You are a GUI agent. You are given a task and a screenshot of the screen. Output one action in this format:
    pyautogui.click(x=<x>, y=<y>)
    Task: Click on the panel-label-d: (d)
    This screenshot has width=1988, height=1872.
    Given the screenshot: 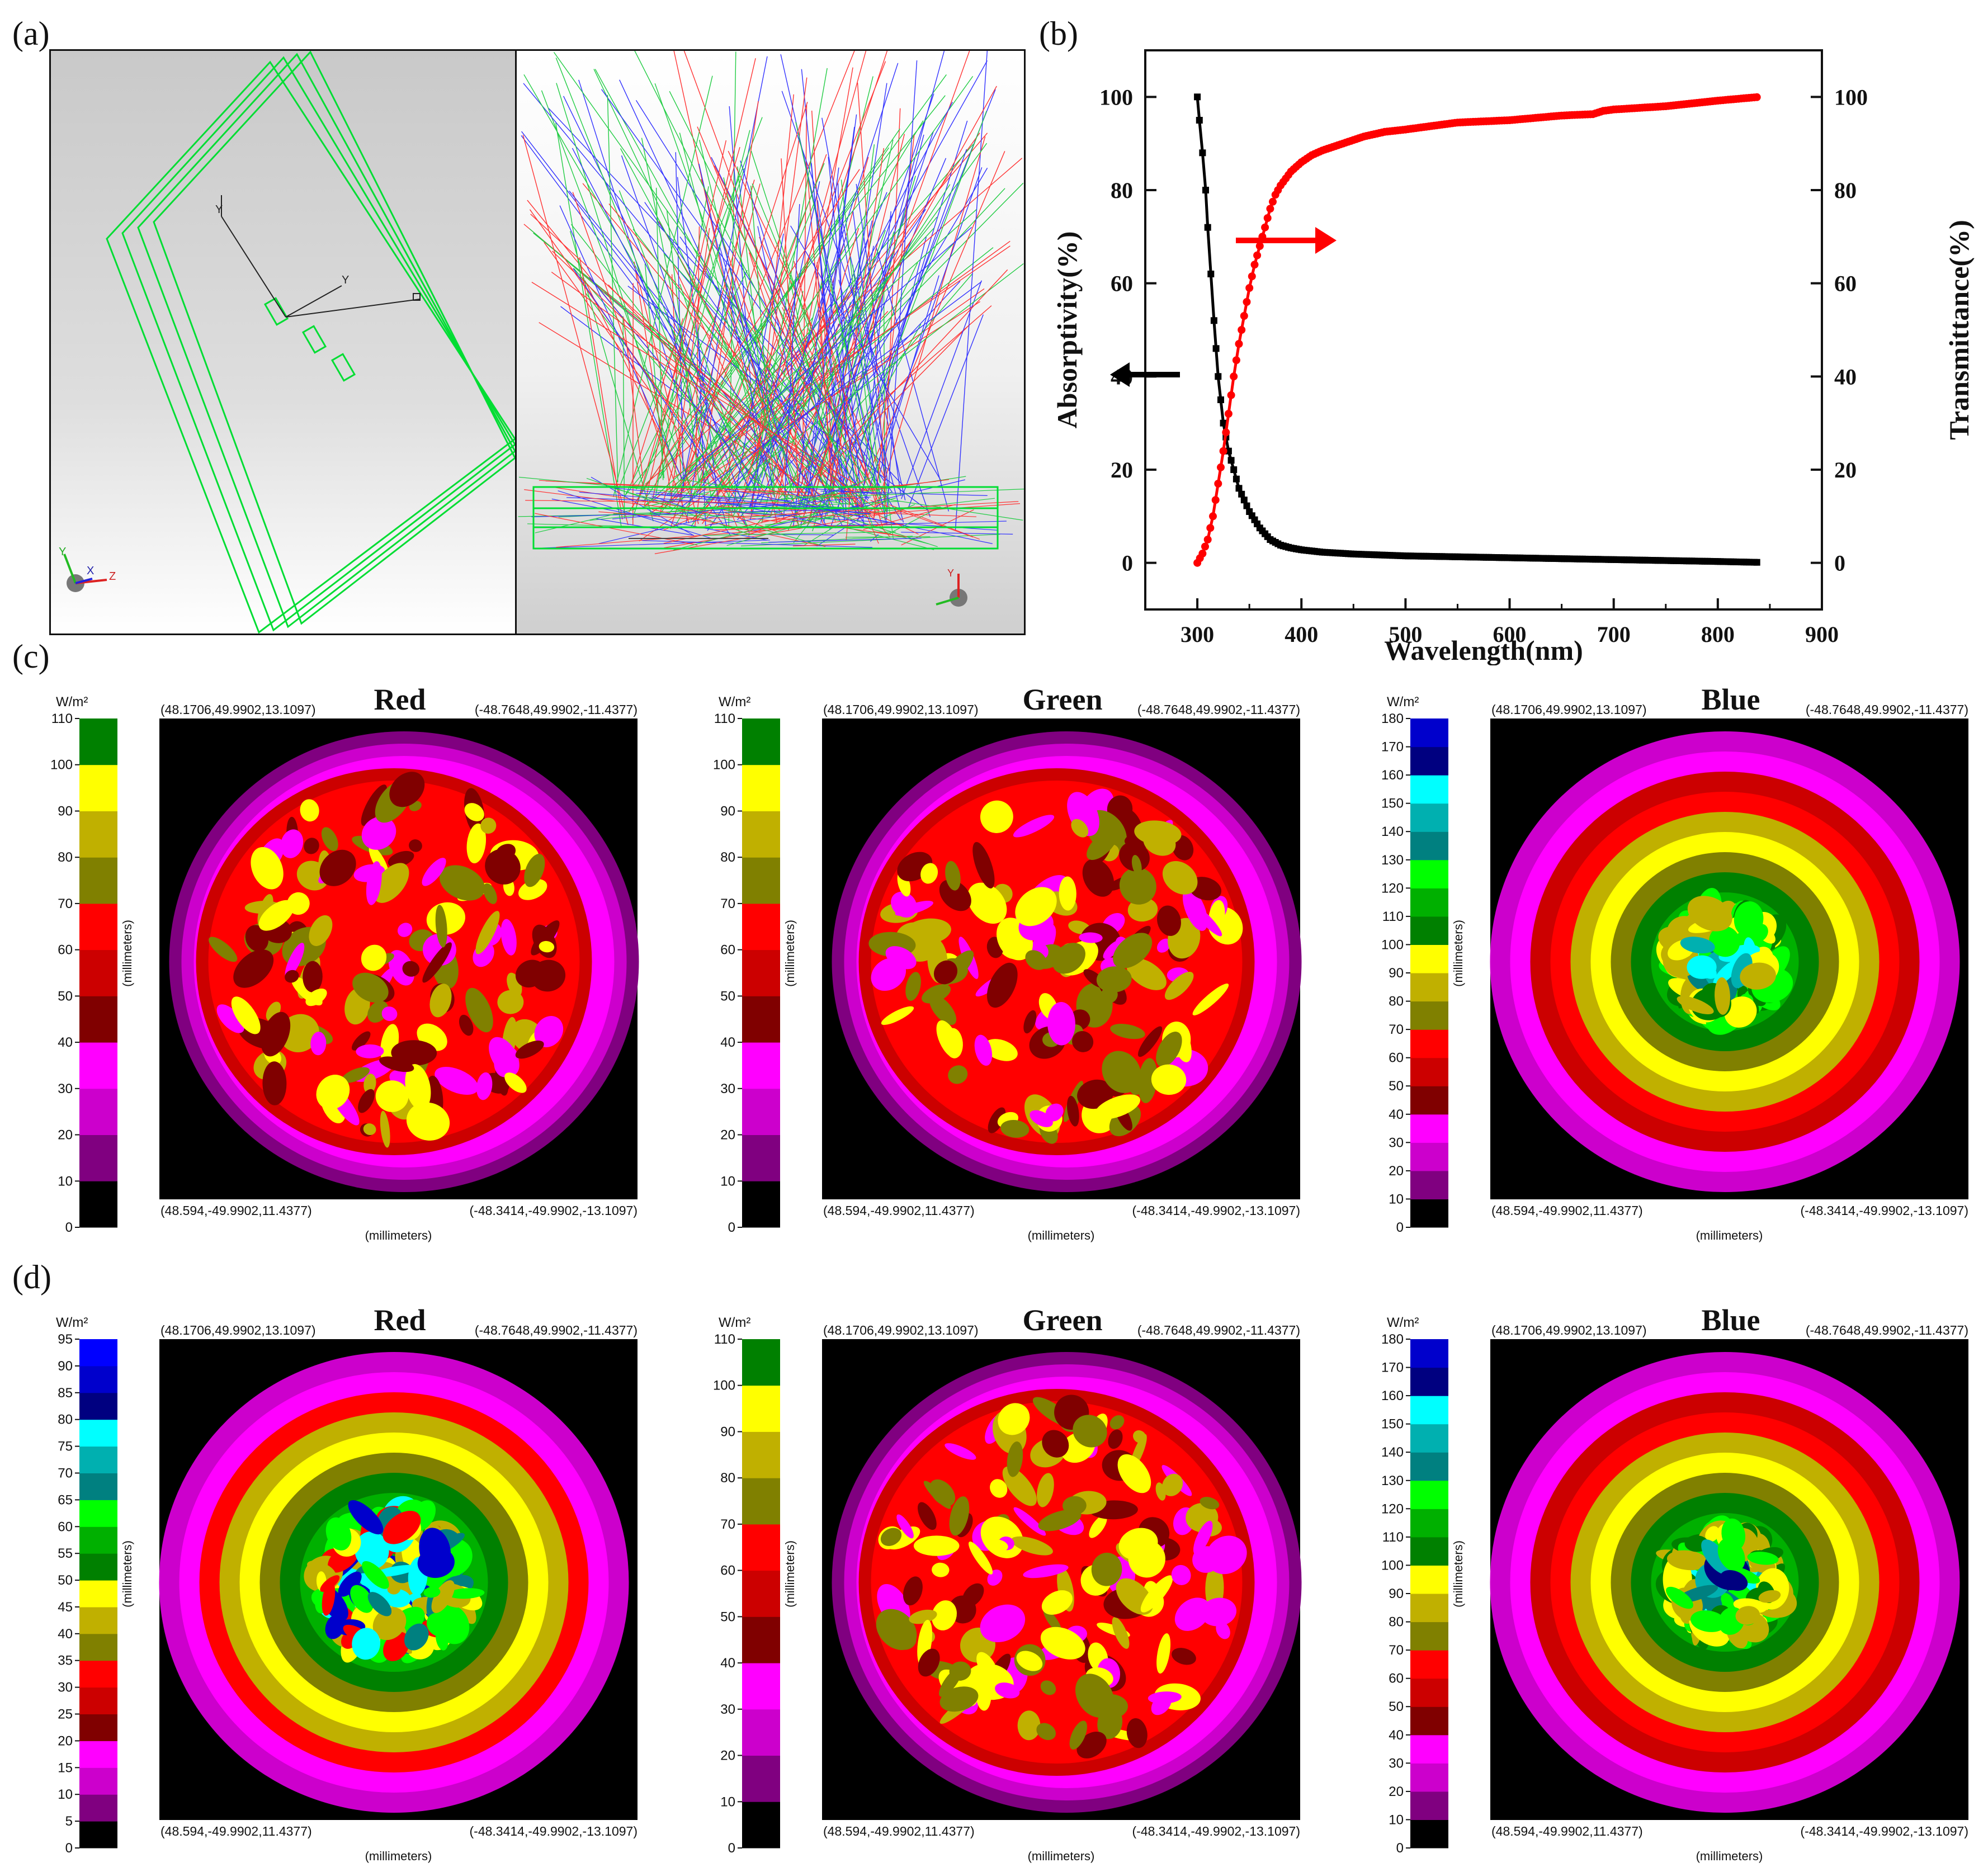 What is the action you would take?
    pyautogui.click(x=31, y=1277)
    